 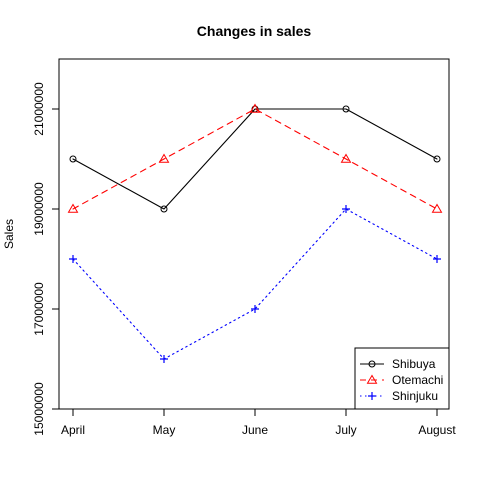 I want to click on y-axis: 15000000 17000000 19000000 21000000, so click(x=46, y=259).